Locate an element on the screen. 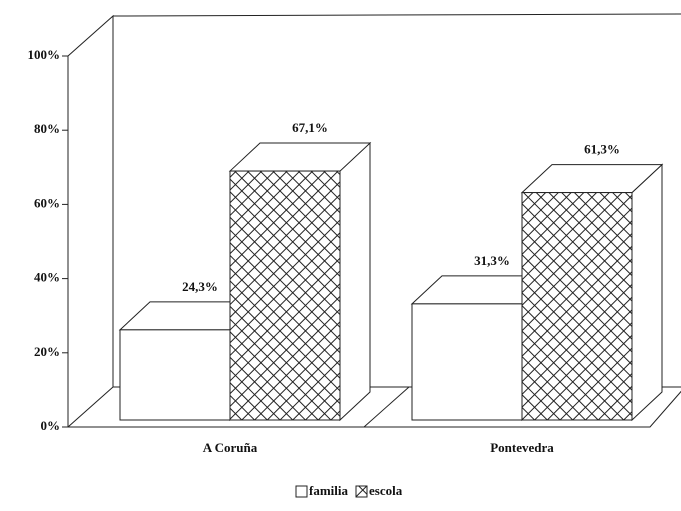 The image size is (681, 511). y-tick-label: 60% is located at coordinates (47, 202).